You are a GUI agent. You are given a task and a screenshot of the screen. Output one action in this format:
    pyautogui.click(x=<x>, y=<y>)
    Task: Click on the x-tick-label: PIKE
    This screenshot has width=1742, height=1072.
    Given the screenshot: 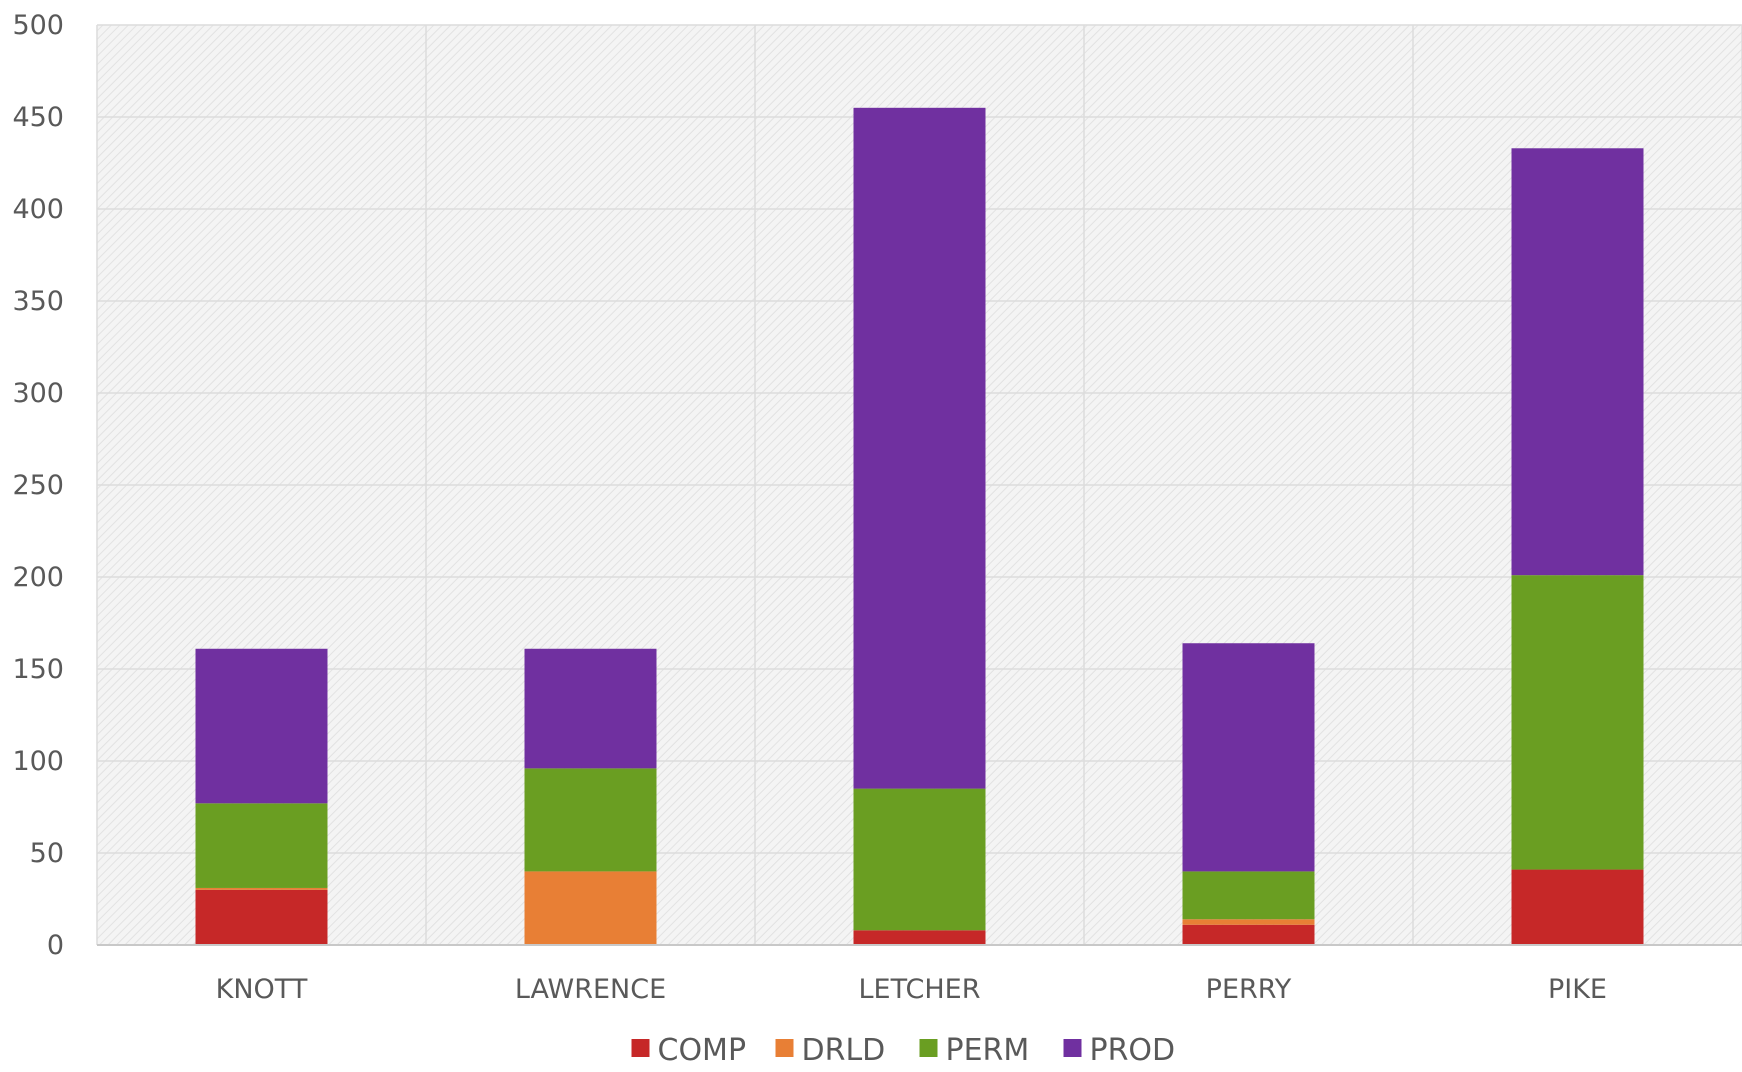 What is the action you would take?
    pyautogui.click(x=1577, y=989)
    